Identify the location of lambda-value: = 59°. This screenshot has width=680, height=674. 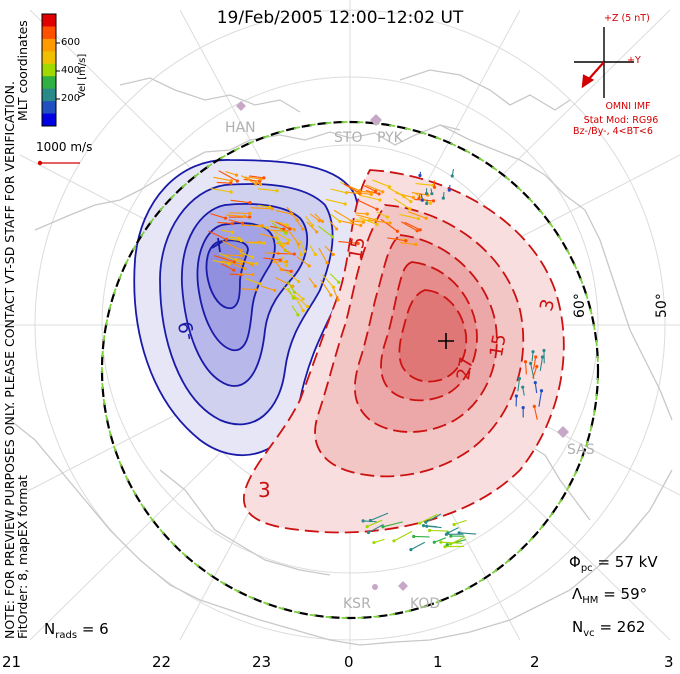
(625, 594).